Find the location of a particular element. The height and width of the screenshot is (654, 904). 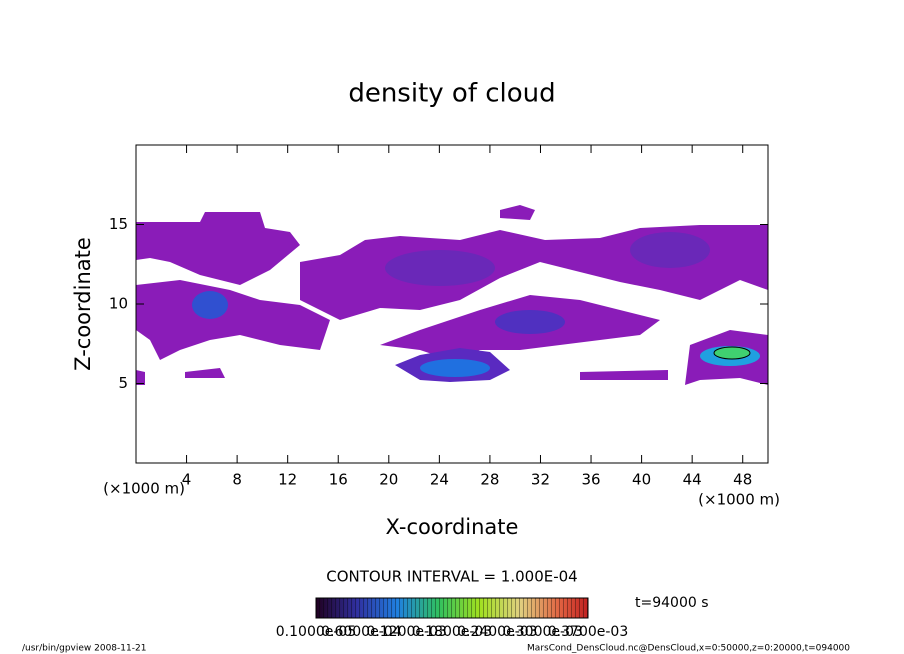

x-tick-label: 32 is located at coordinates (540, 480).